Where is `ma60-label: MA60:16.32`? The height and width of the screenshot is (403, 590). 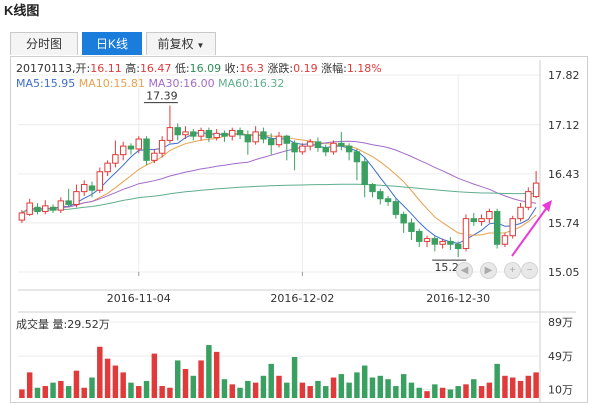 ma60-label: MA60:16.32 is located at coordinates (251, 83).